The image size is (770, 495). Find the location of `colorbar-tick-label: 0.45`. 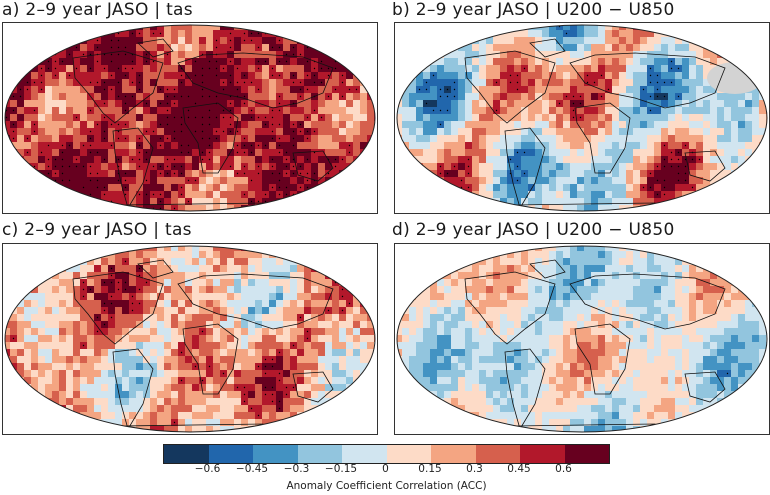

colorbar-tick-label: 0.45 is located at coordinates (519, 469).